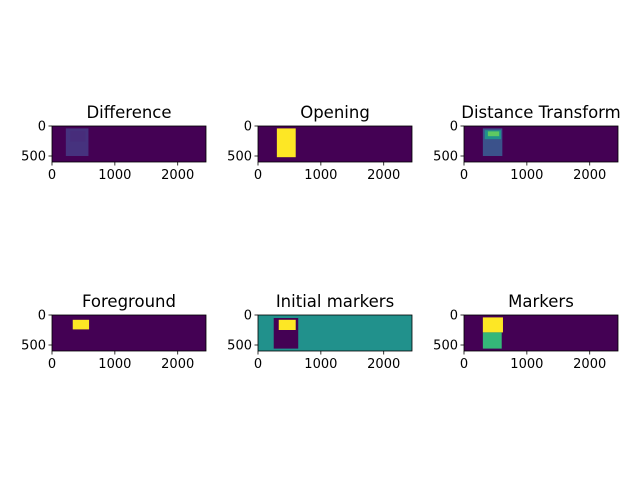 The height and width of the screenshot is (480, 640). Describe the element at coordinates (78, 136) in the screenshot. I see `region-object-core` at that location.